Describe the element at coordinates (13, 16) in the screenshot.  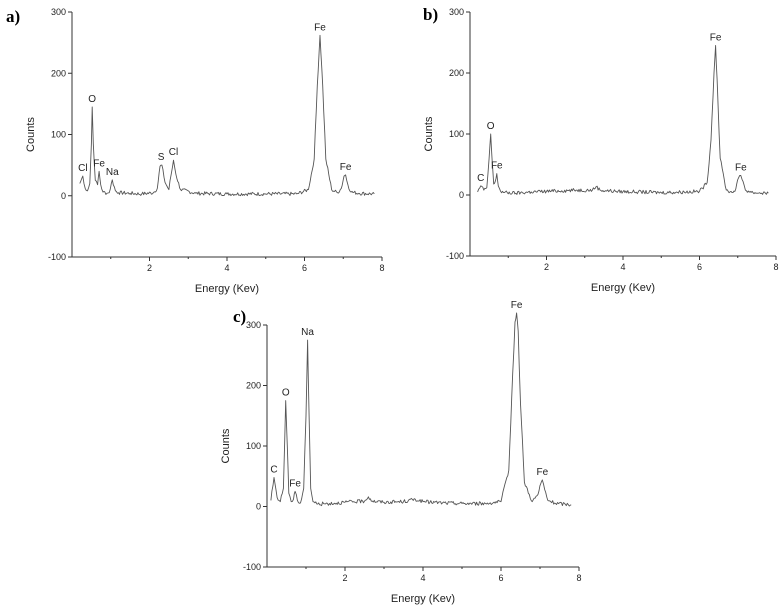
I see `panel-label: a)` at that location.